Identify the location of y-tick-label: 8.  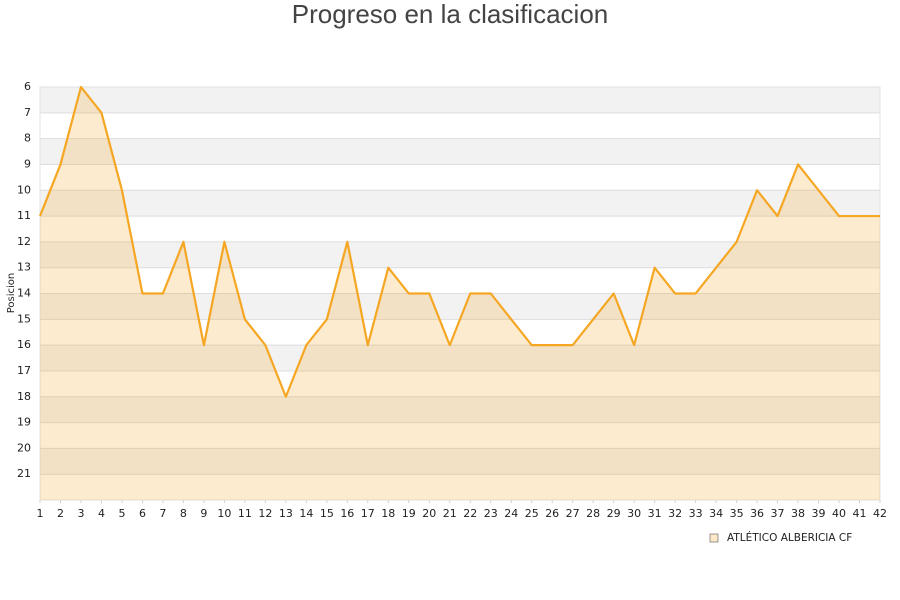
(27, 138).